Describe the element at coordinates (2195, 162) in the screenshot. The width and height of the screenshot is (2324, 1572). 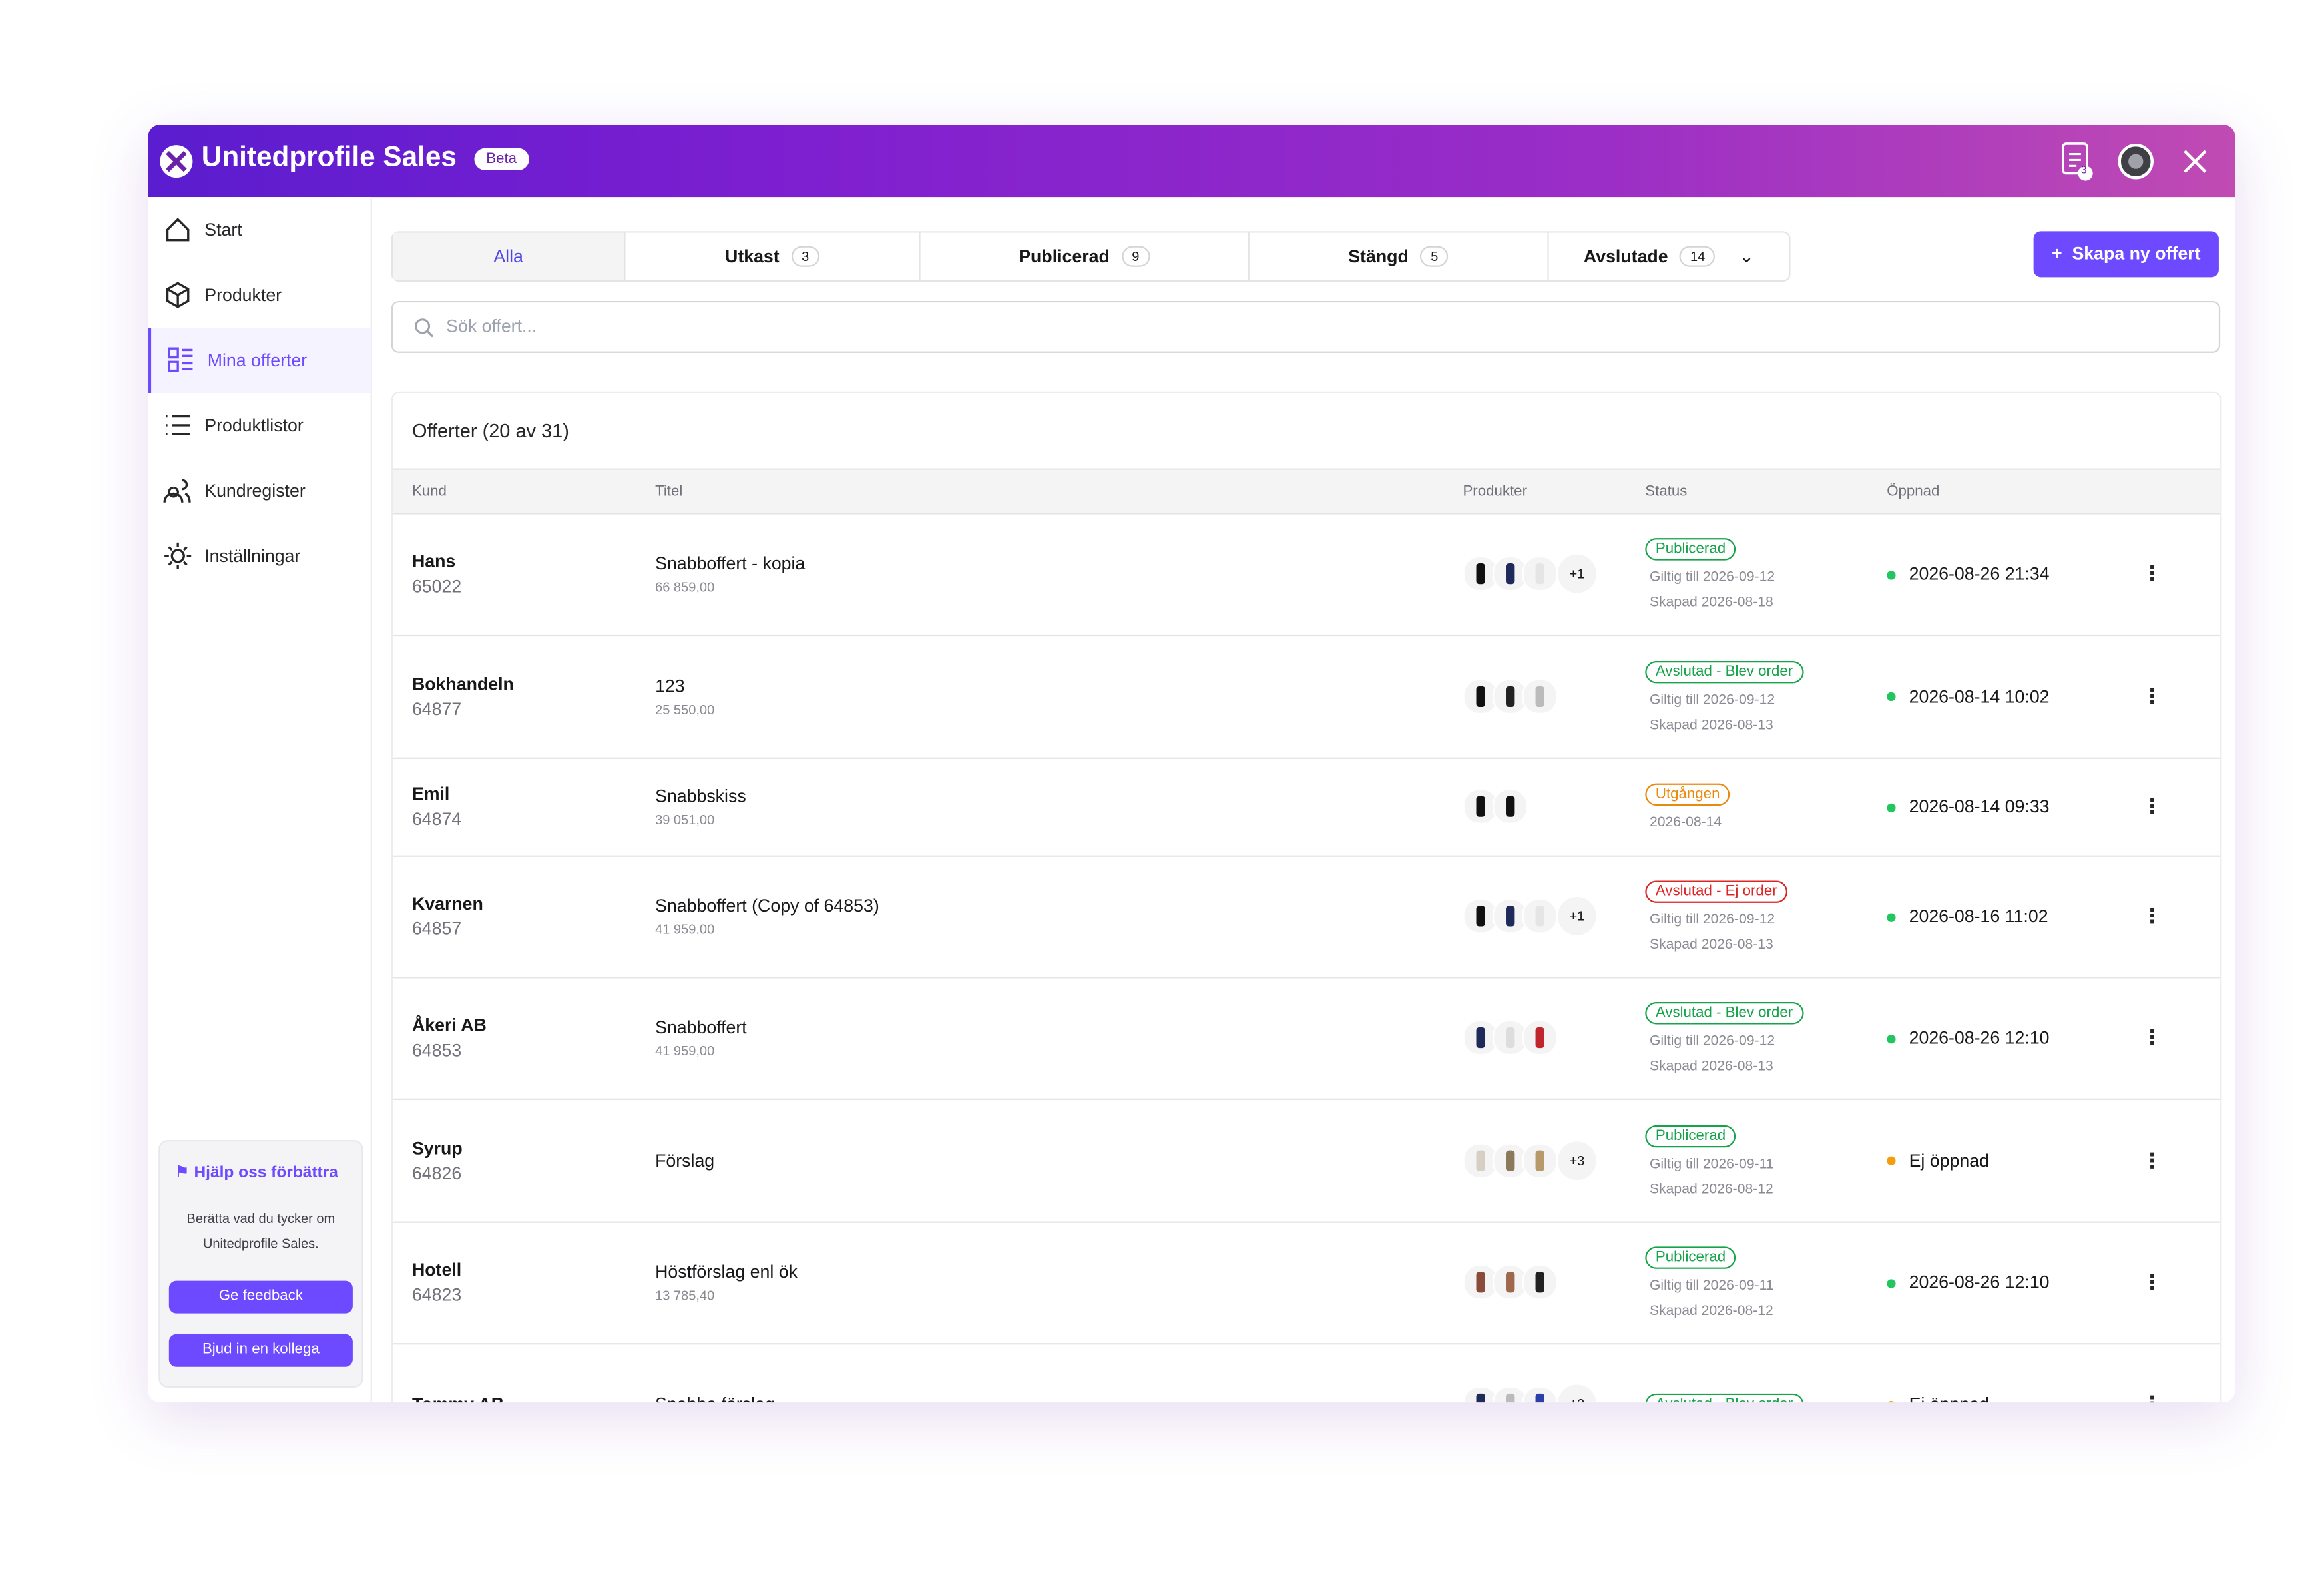
I see `close-icon` at that location.